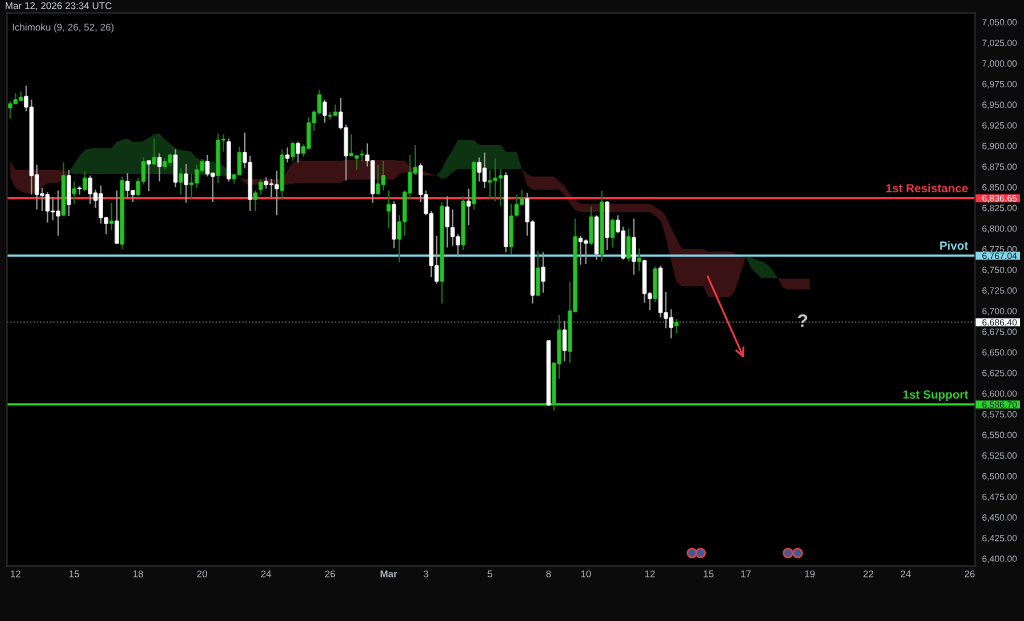 This screenshot has width=1024, height=621. I want to click on y-tick-label: 6,475.00, so click(999, 497).